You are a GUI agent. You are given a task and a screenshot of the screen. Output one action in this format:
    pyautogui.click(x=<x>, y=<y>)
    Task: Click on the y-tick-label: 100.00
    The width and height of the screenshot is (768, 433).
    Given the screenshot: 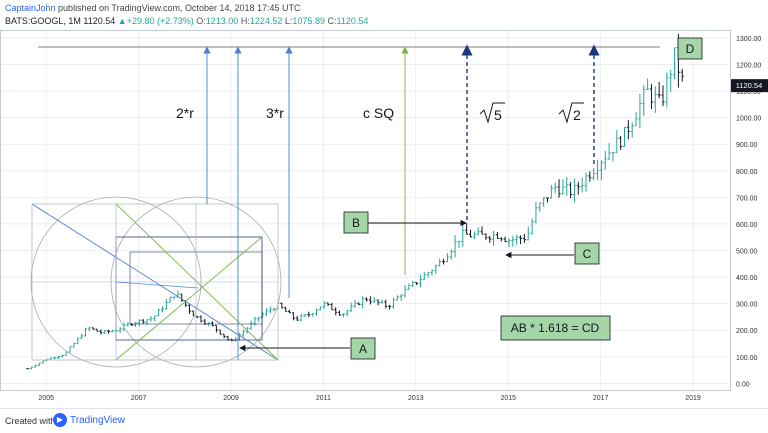 What is the action you would take?
    pyautogui.click(x=747, y=358)
    